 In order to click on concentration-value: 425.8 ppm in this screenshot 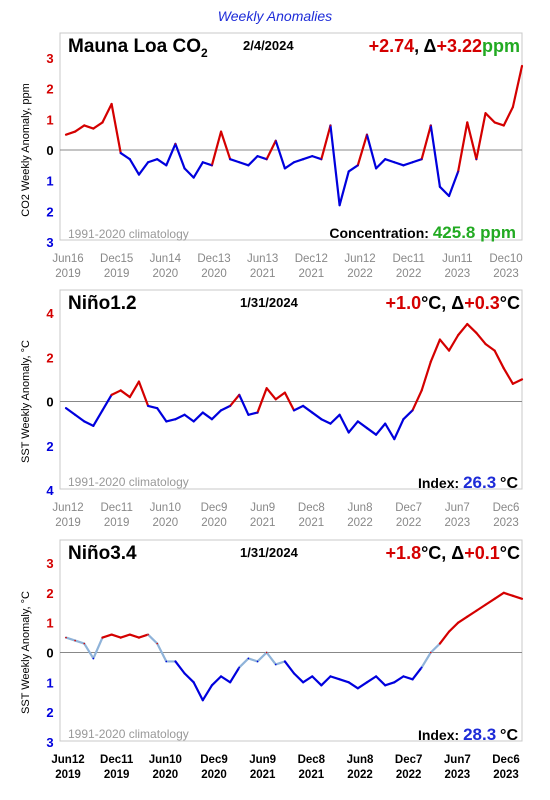, I will do `click(474, 232)`.